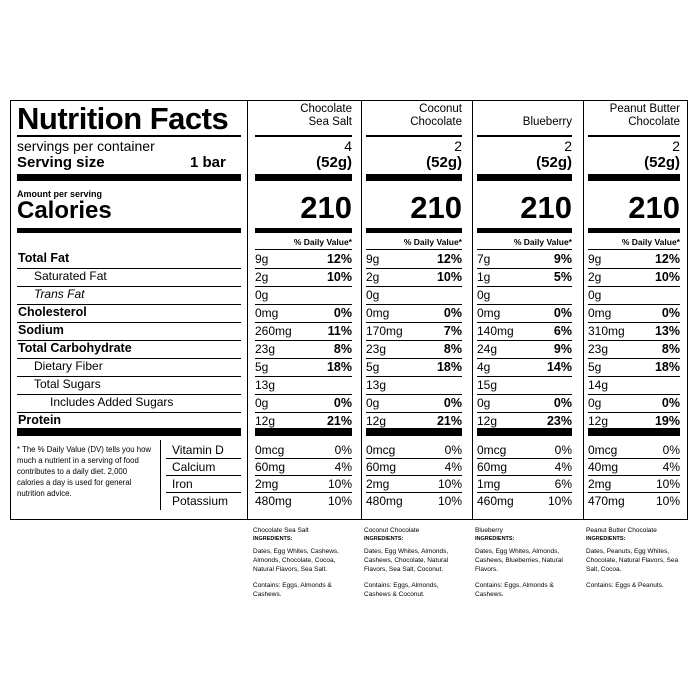 This screenshot has width=700, height=700. Describe the element at coordinates (440, 109) in the screenshot. I see `product-name-line1: Coconut` at that location.